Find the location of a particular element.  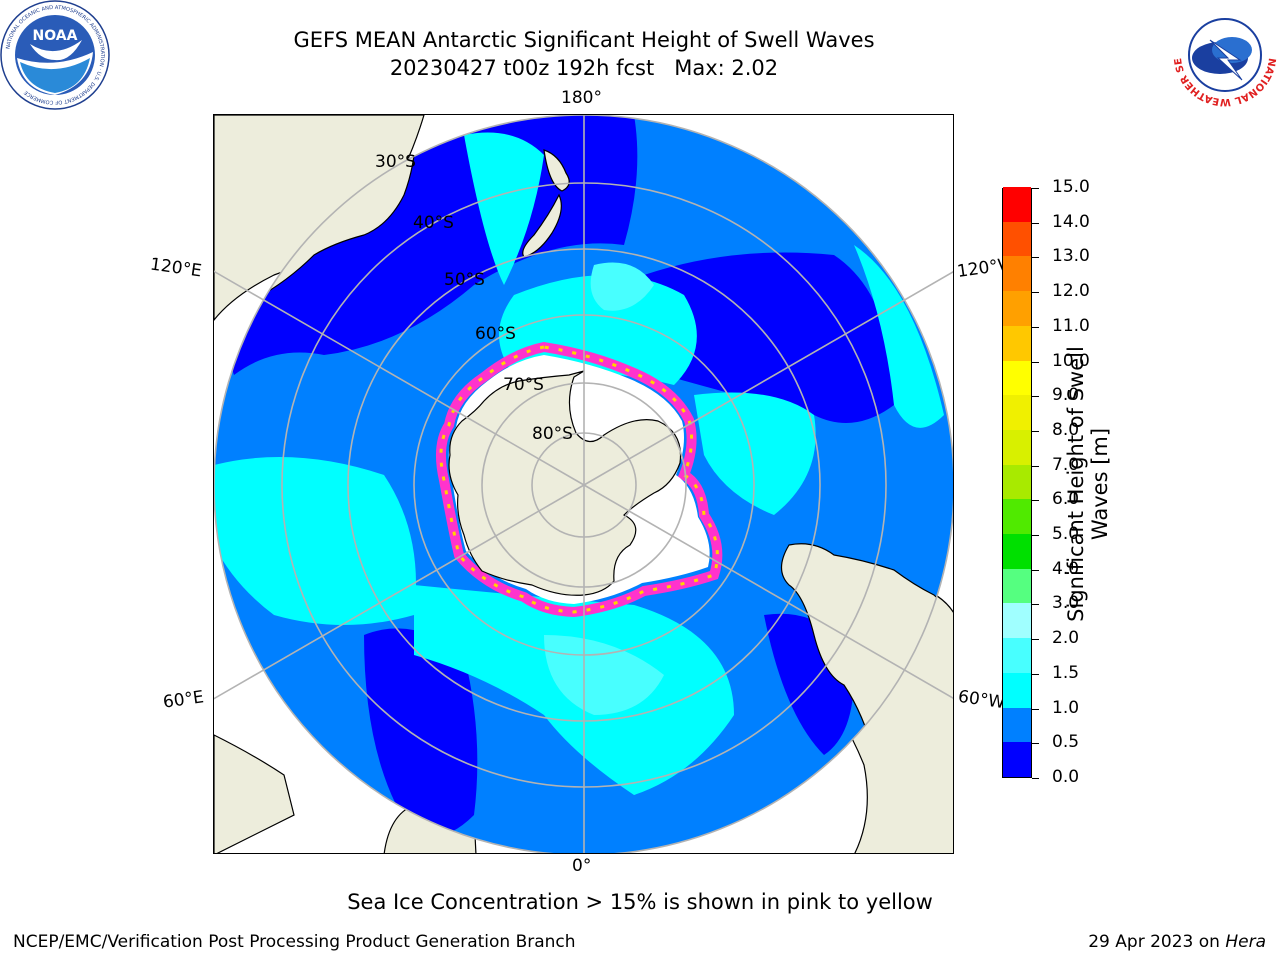

lon-label-0: 0° is located at coordinates (582, 866).